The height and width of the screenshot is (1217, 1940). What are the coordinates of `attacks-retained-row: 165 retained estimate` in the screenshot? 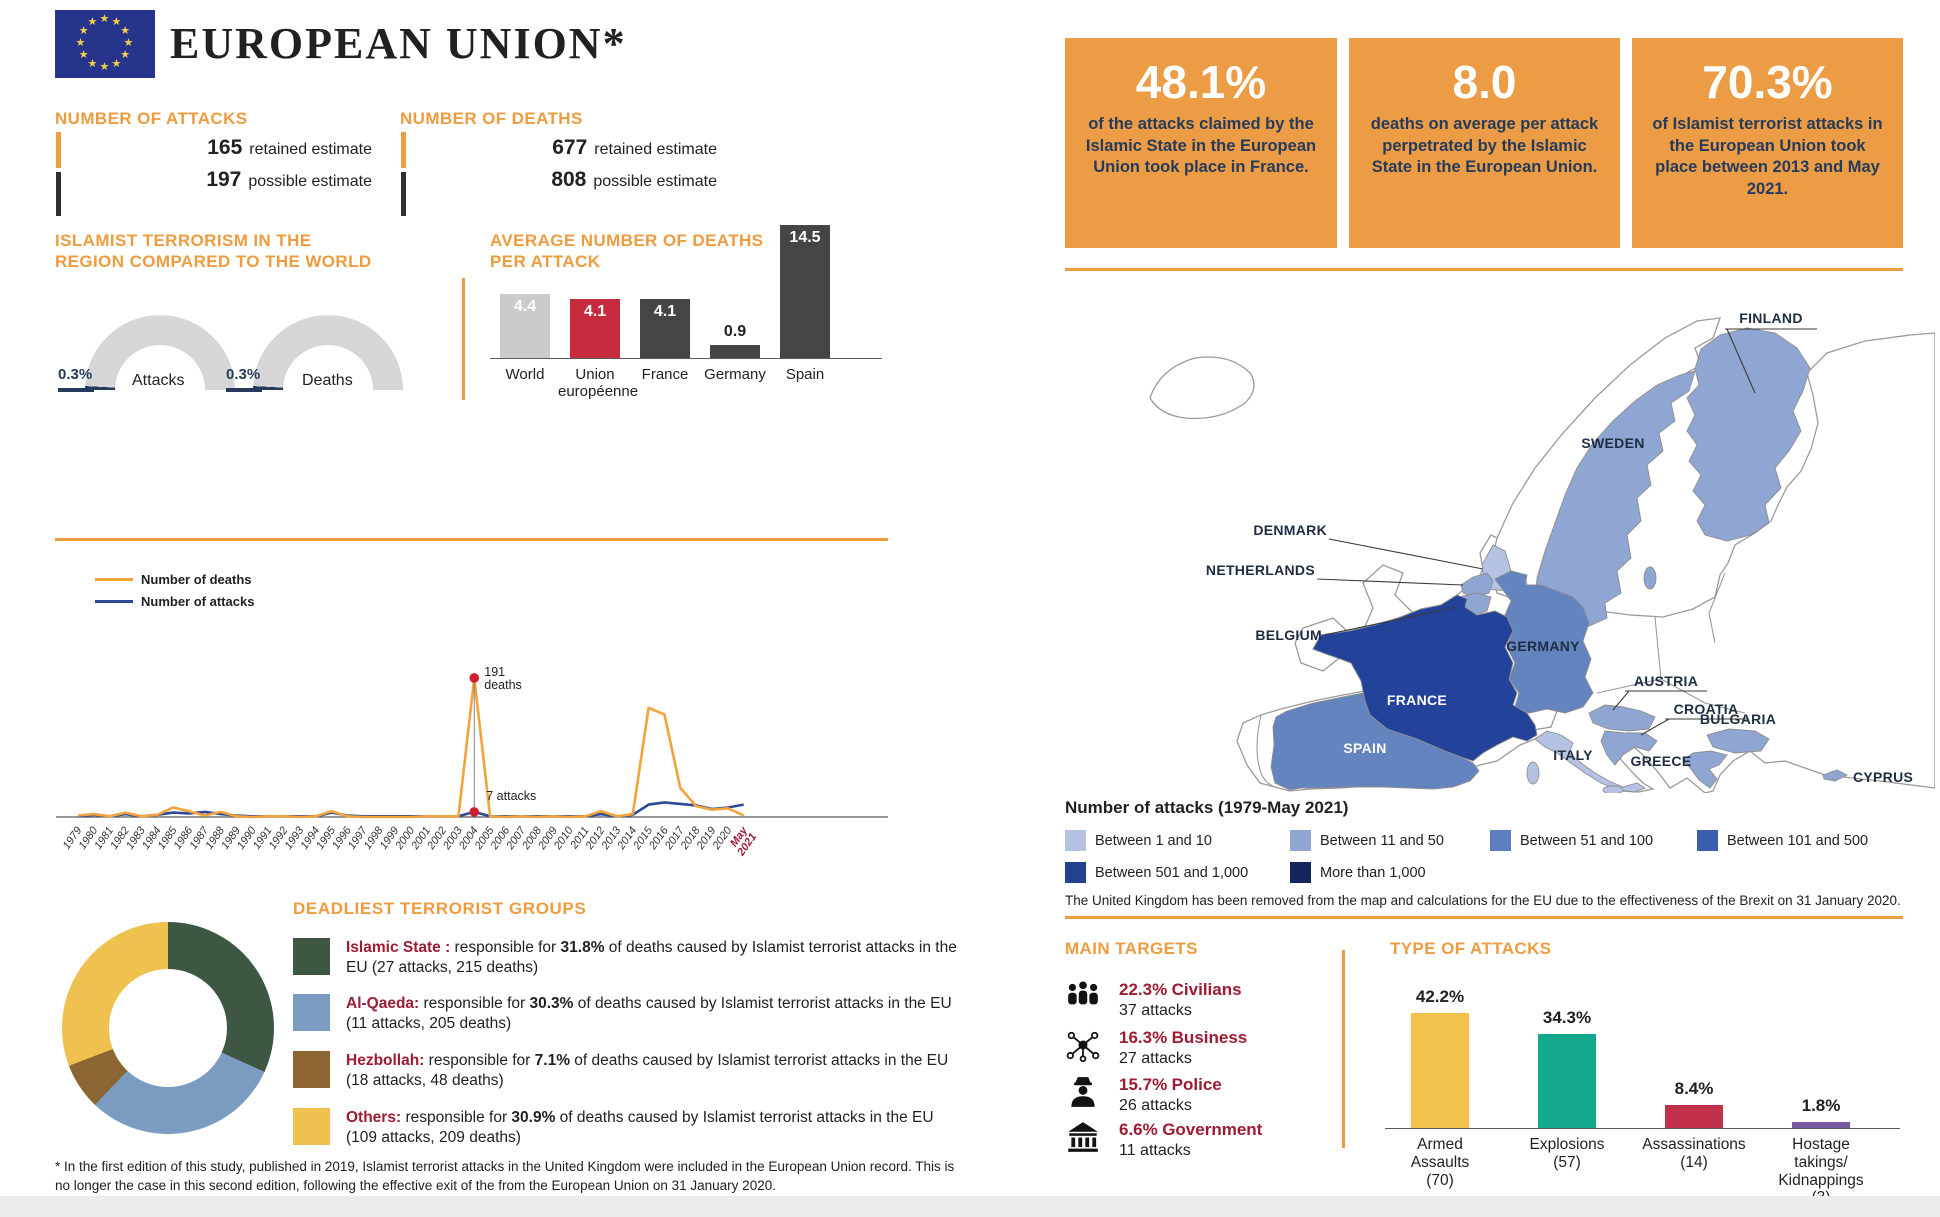 It's located at (221, 148).